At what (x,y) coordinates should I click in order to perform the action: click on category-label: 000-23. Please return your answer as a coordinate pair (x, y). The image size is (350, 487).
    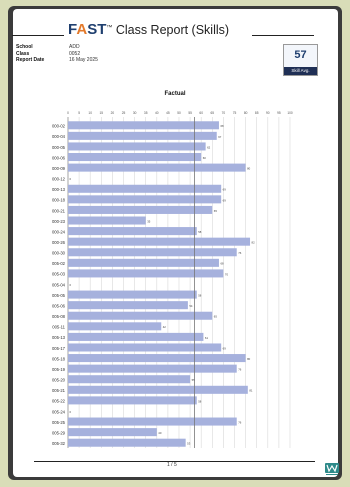
    Looking at the image, I should click on (59, 221).